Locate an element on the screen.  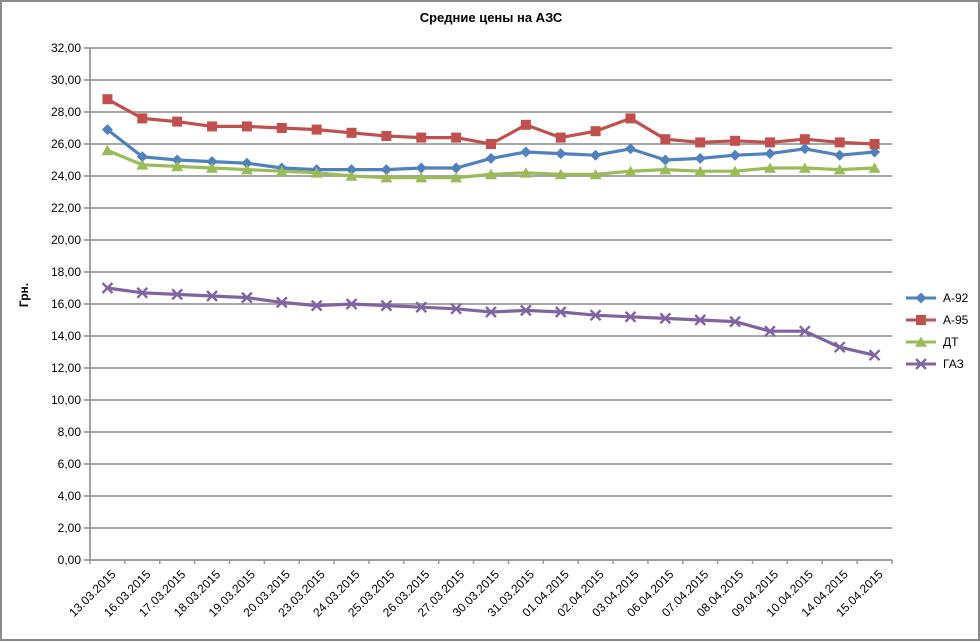
y-tick-label: 16,00 is located at coordinates (66, 304).